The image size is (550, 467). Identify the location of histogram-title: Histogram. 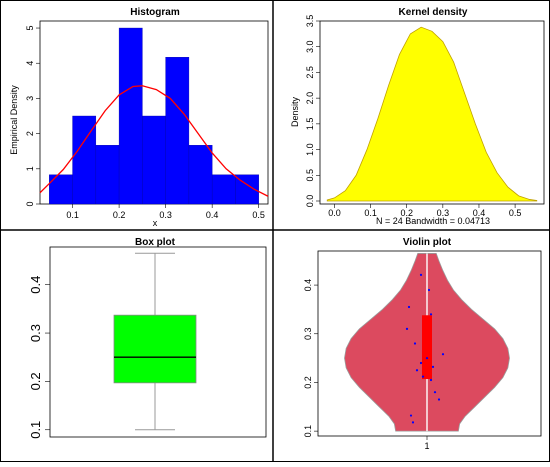
(155, 12).